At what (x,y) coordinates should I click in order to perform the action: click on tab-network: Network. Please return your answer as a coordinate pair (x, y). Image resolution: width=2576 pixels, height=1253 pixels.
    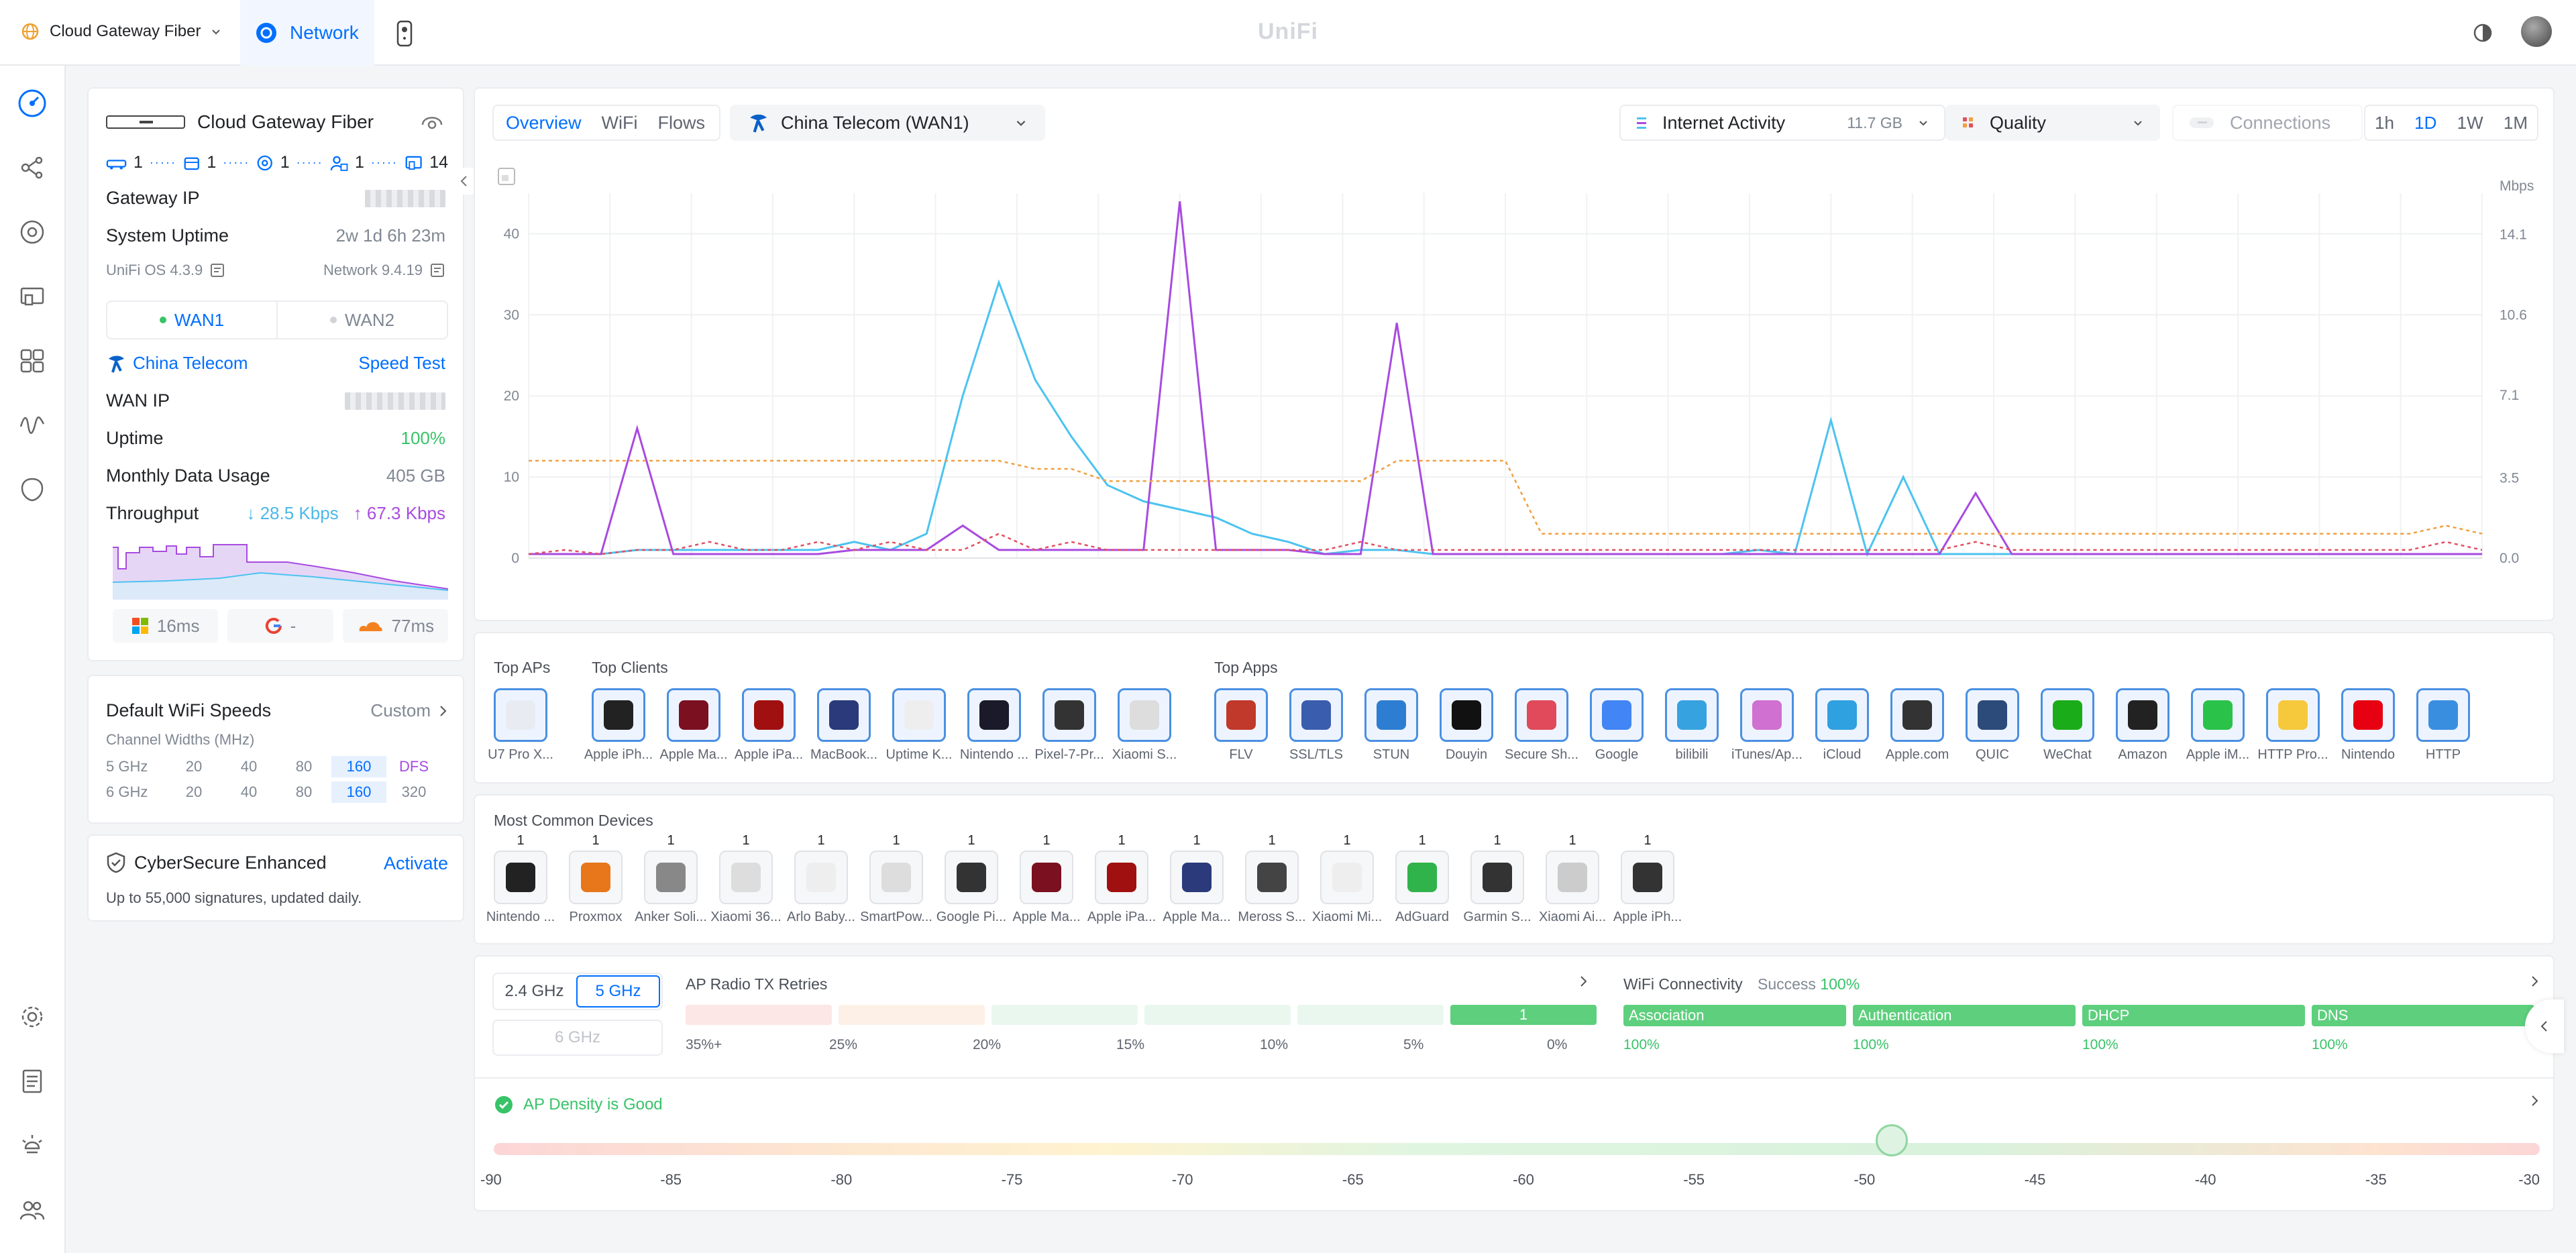
    Looking at the image, I should click on (307, 33).